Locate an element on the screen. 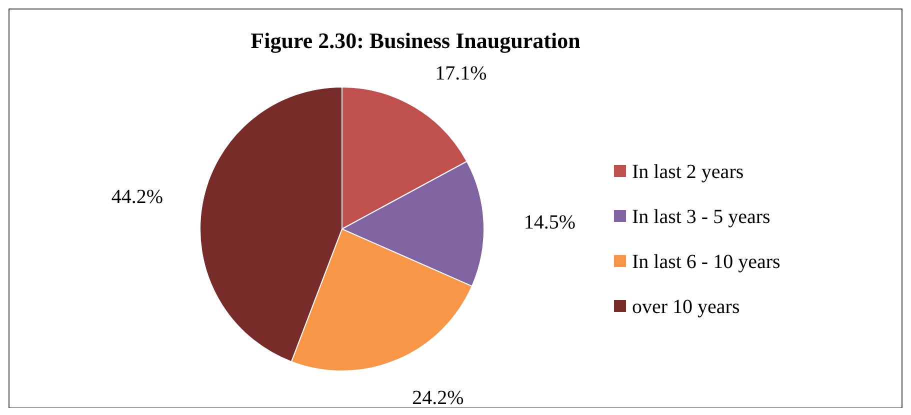  legend-label: In last 6 - 10 years is located at coordinates (706, 262).